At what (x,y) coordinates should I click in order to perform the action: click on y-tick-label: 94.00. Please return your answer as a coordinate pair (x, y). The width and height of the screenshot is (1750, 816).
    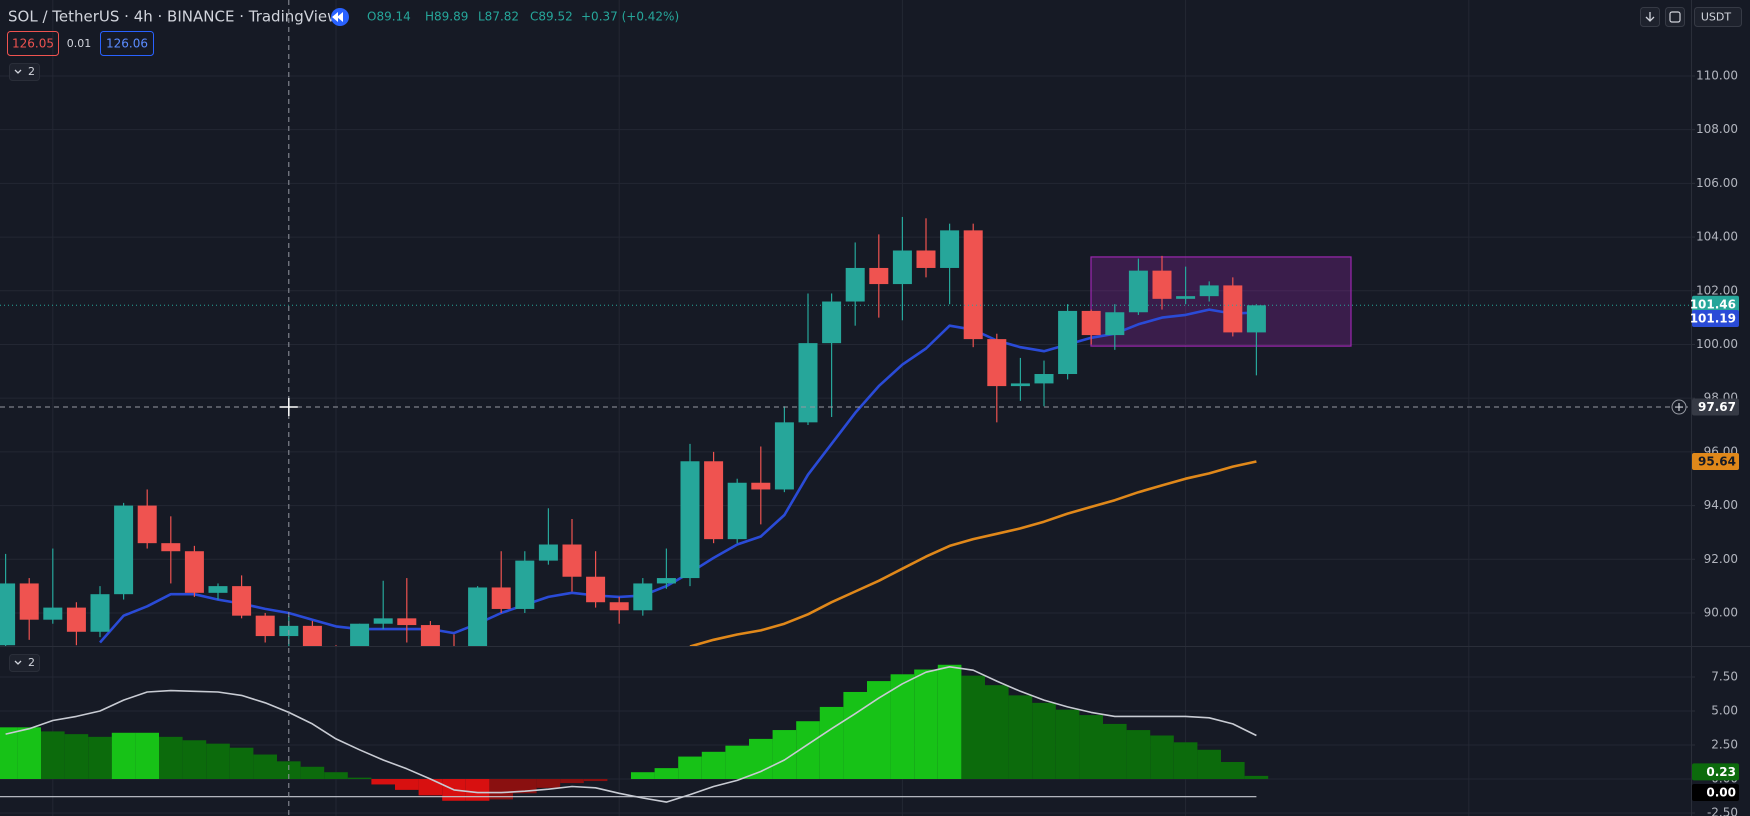
    Looking at the image, I should click on (1721, 505).